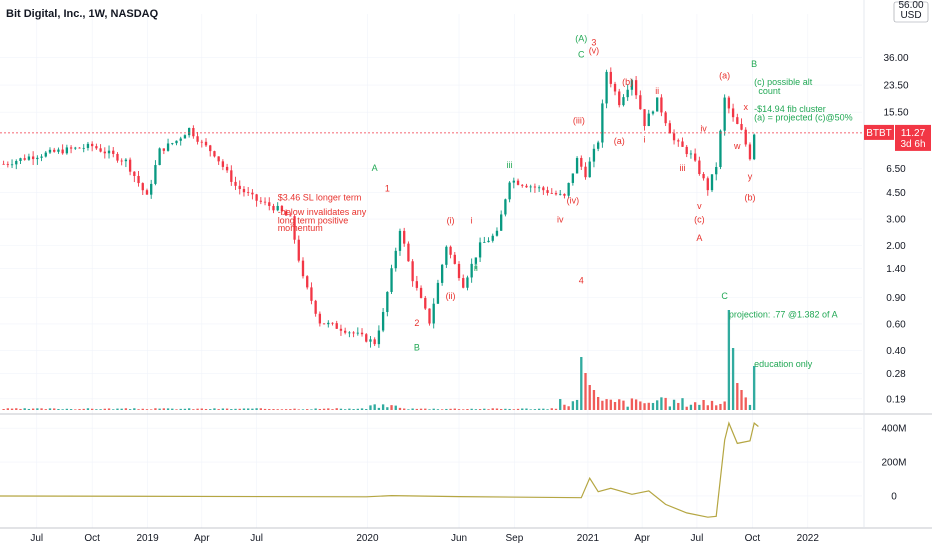 This screenshot has height=550, width=932. What do you see at coordinates (750, 177) in the screenshot?
I see `annotation-label: y` at bounding box center [750, 177].